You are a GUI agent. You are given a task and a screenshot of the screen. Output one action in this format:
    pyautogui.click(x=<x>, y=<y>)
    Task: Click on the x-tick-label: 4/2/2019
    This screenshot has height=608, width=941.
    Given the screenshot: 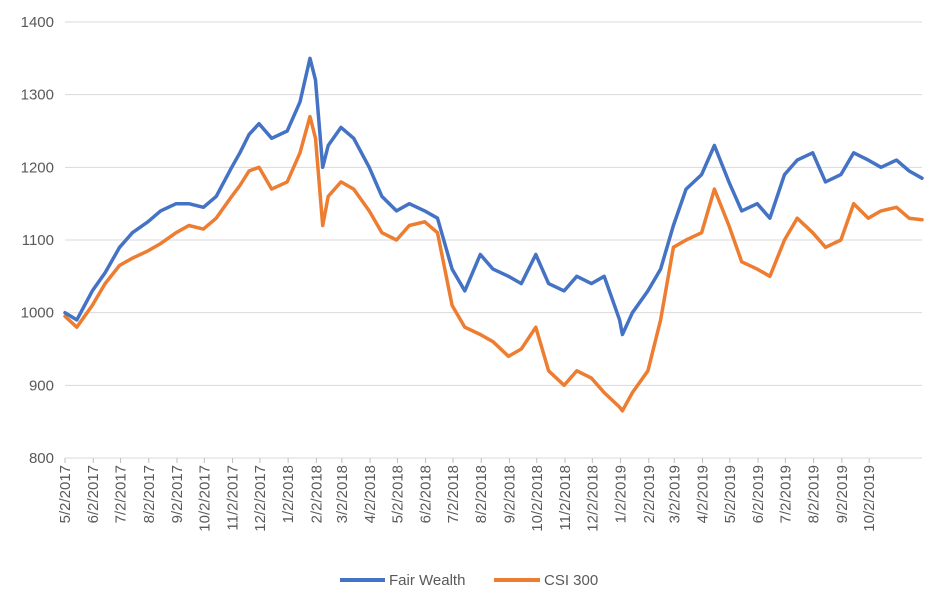 What is the action you would take?
    pyautogui.click(x=703, y=494)
    